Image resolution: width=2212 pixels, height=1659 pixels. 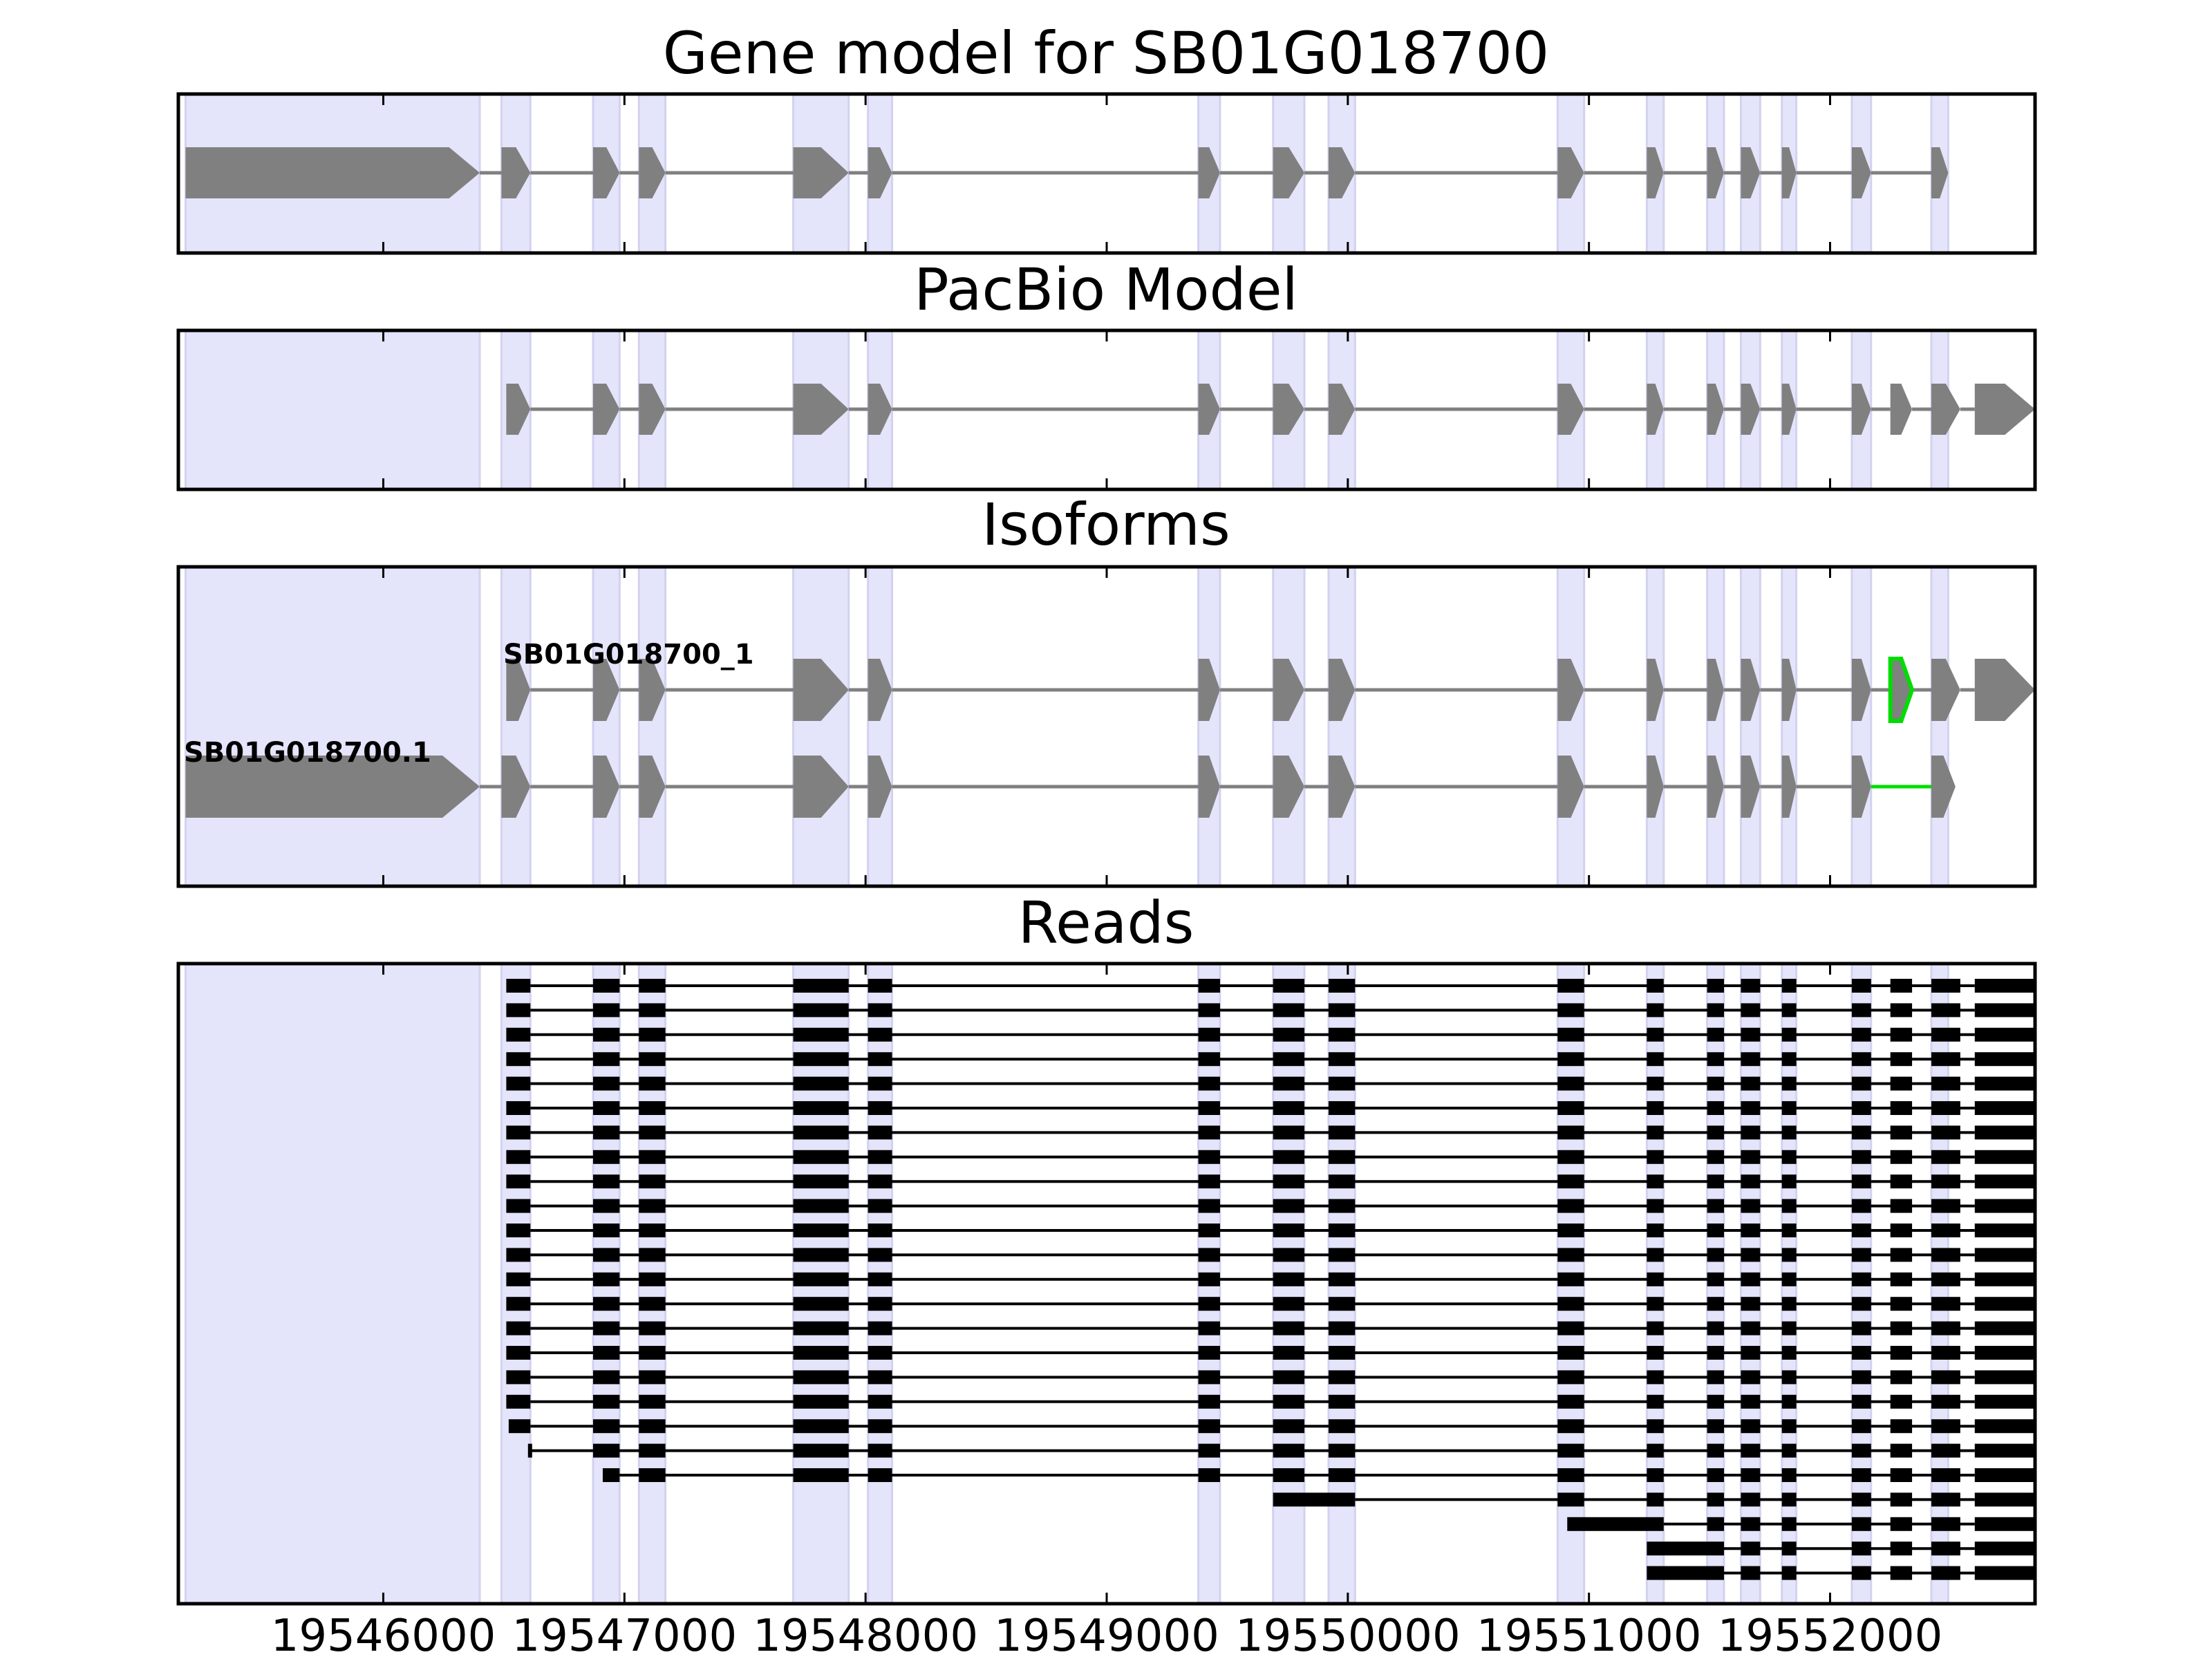 I want to click on x-tick-label: 19552000, so click(x=1830, y=1635).